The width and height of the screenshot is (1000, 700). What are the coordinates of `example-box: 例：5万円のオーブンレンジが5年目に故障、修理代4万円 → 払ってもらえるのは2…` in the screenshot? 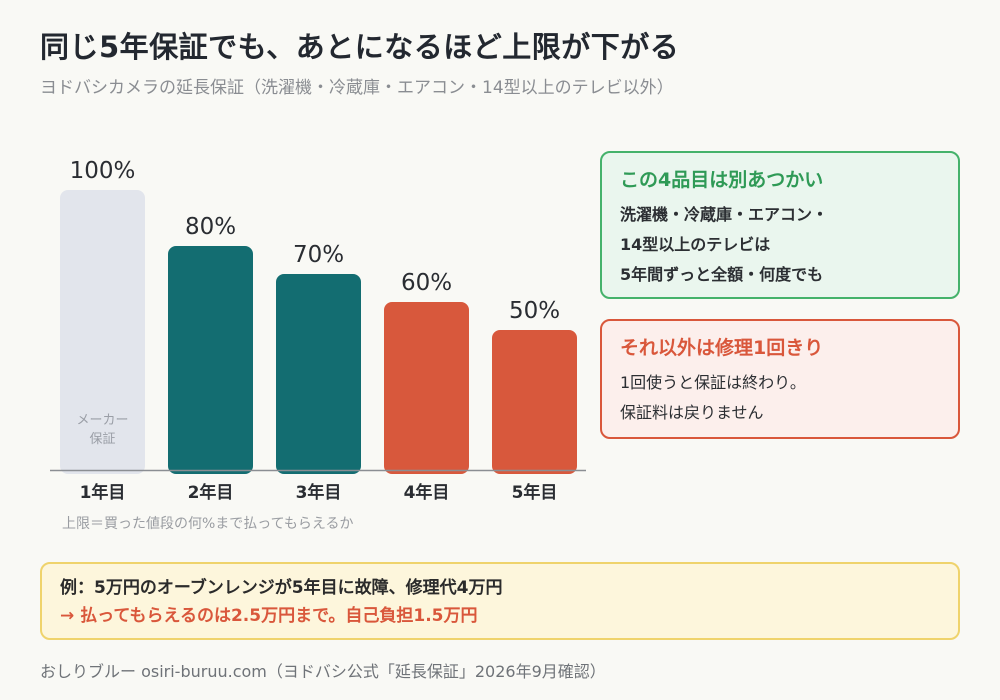 It's located at (500, 601).